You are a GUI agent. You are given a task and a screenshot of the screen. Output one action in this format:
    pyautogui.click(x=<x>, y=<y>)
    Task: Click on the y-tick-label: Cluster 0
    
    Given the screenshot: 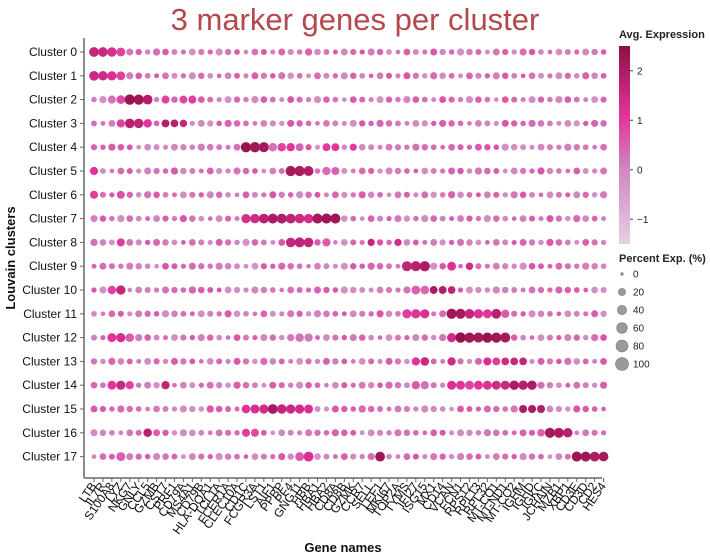 What is the action you would take?
    pyautogui.click(x=53, y=52)
    